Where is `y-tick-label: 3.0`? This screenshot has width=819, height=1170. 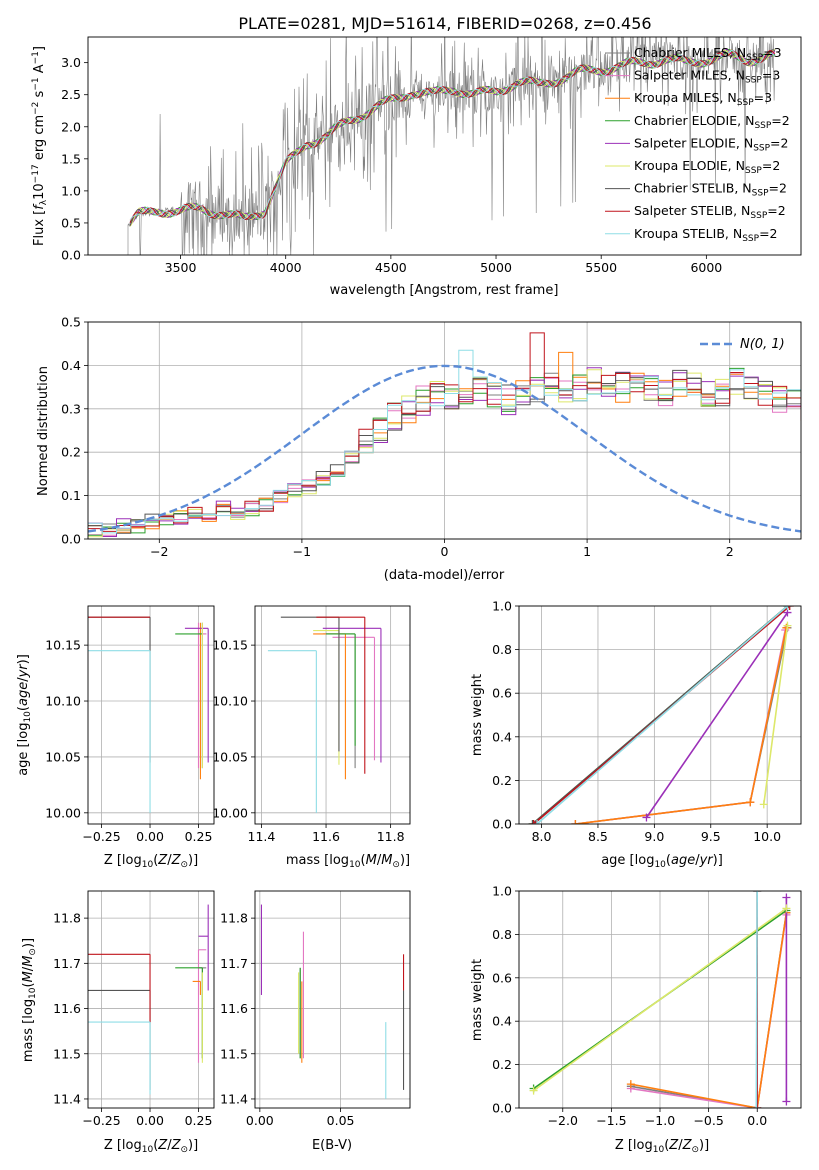
y-tick-label: 3.0 is located at coordinates (71, 62).